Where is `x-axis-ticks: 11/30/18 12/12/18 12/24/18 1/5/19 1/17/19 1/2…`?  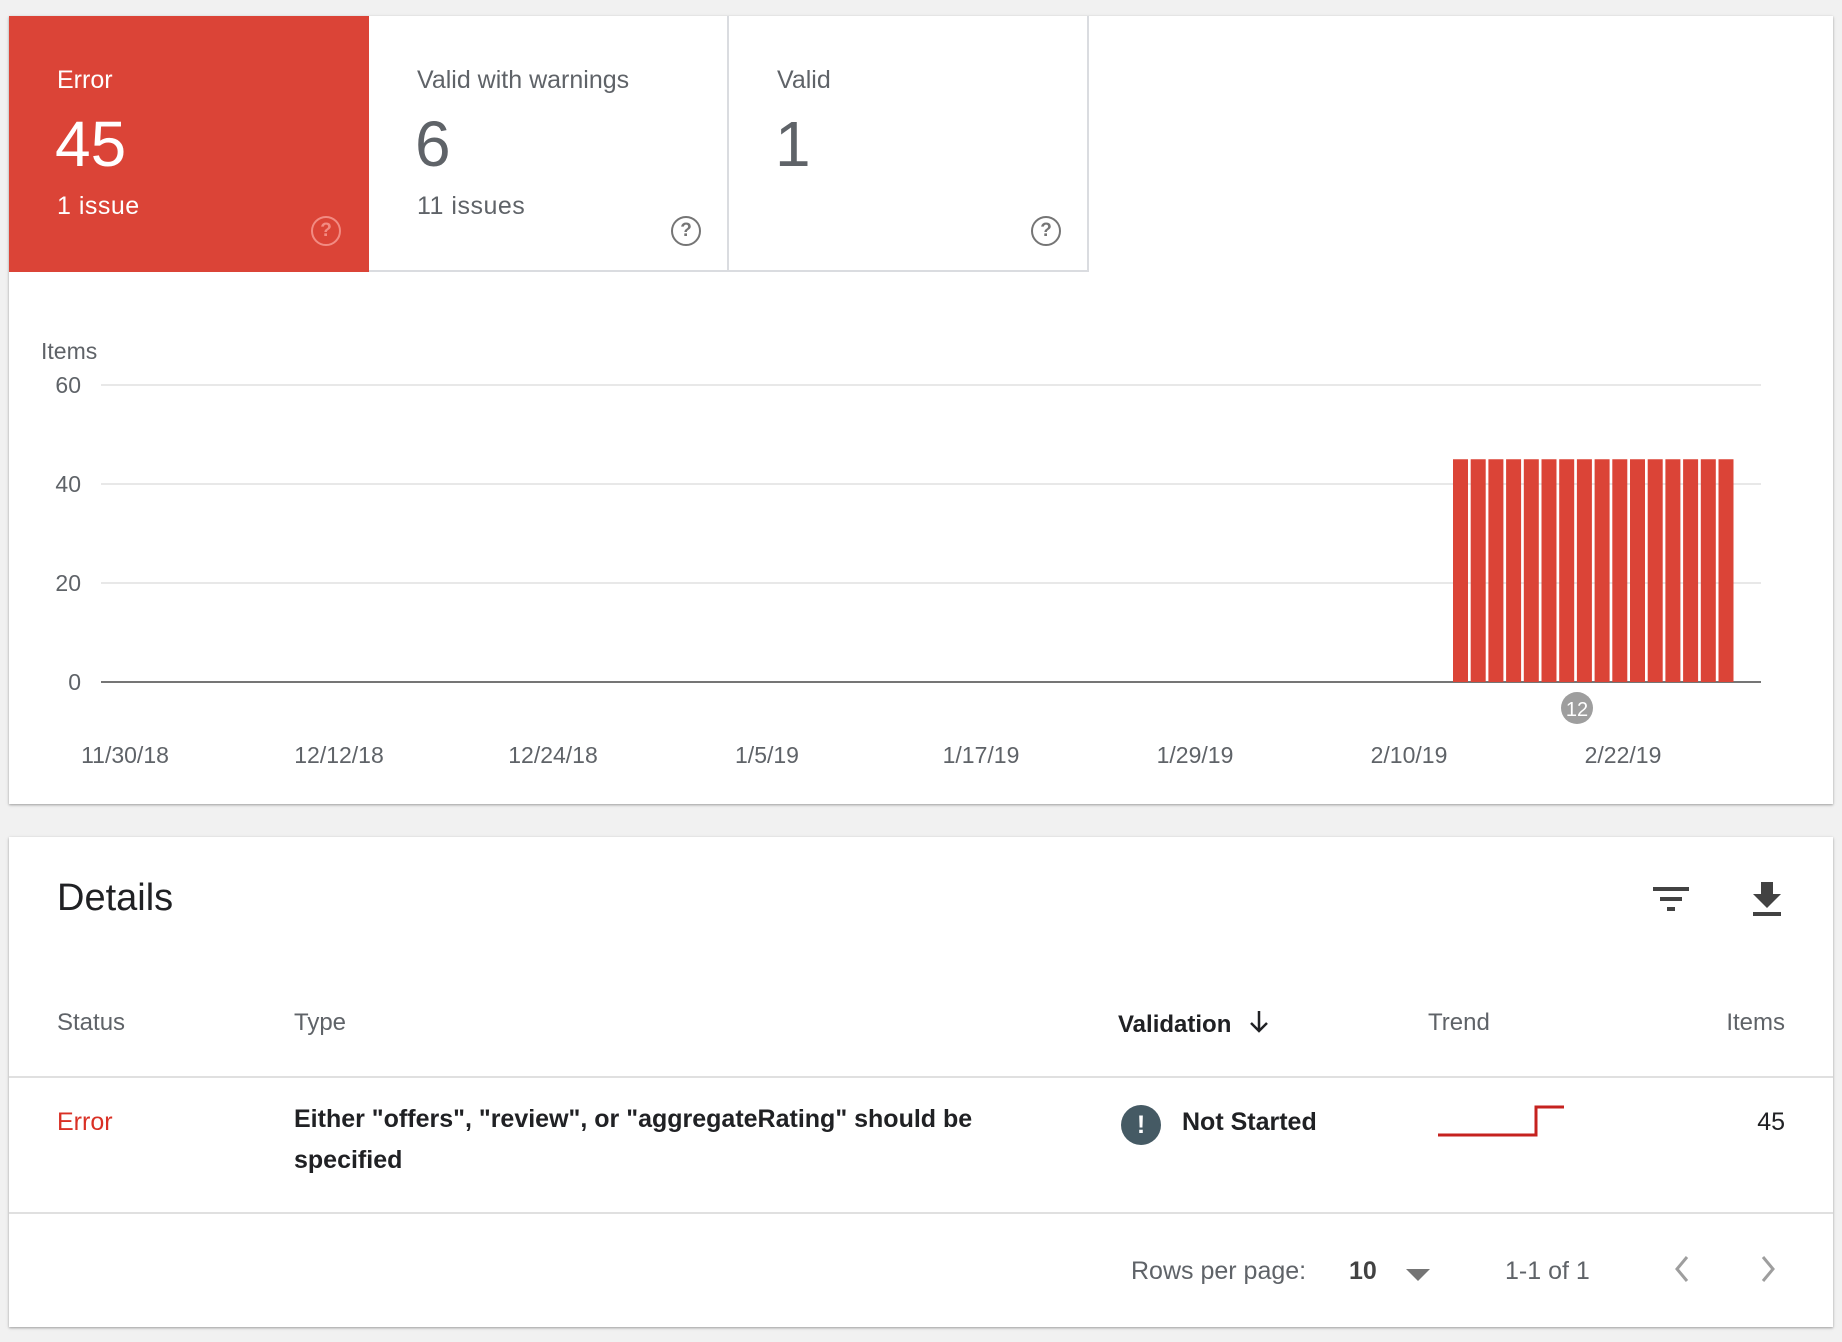
x-axis-ticks: 11/30/18 12/12/18 12/24/18 1/5/19 1/17/19 1/2… is located at coordinates (871, 755).